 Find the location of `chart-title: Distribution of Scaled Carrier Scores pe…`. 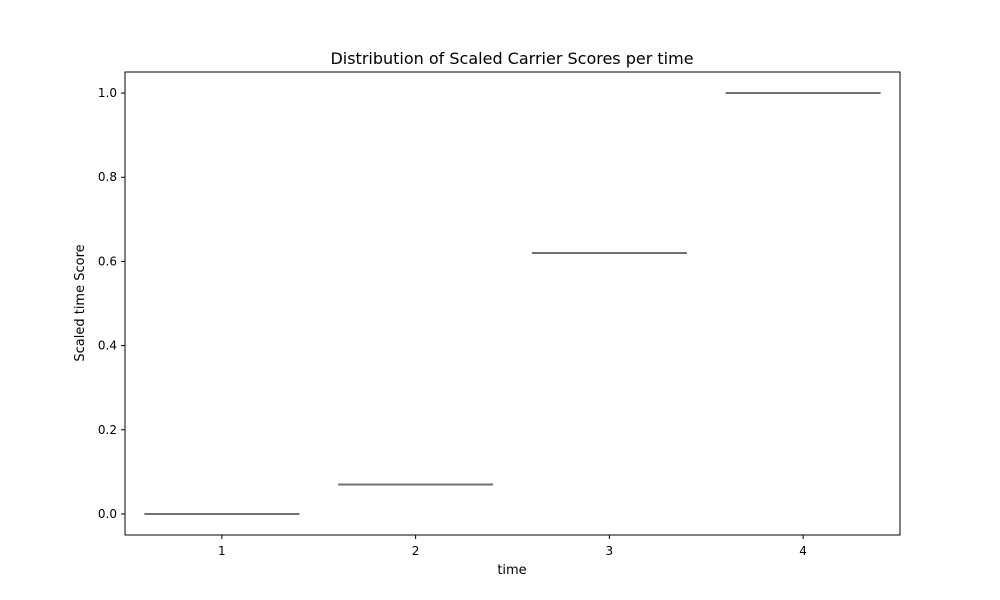

chart-title: Distribution of Scaled Carrier Scores pe… is located at coordinates (511, 58).